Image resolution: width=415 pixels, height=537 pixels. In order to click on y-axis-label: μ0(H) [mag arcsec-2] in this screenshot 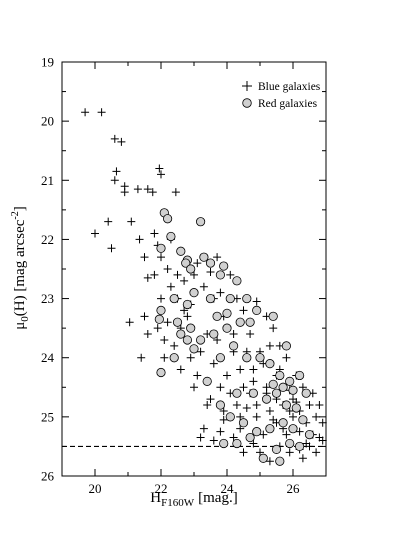, I will do `click(20, 268)`.